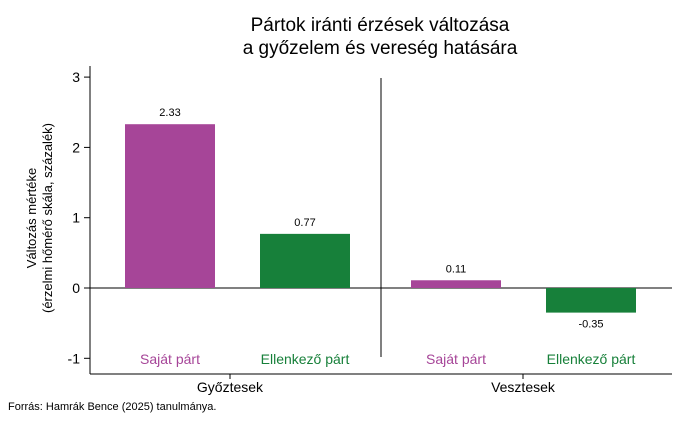  What do you see at coordinates (380, 48) in the screenshot?
I see `chart-title-line-2: a győzelem és vereség hatására` at bounding box center [380, 48].